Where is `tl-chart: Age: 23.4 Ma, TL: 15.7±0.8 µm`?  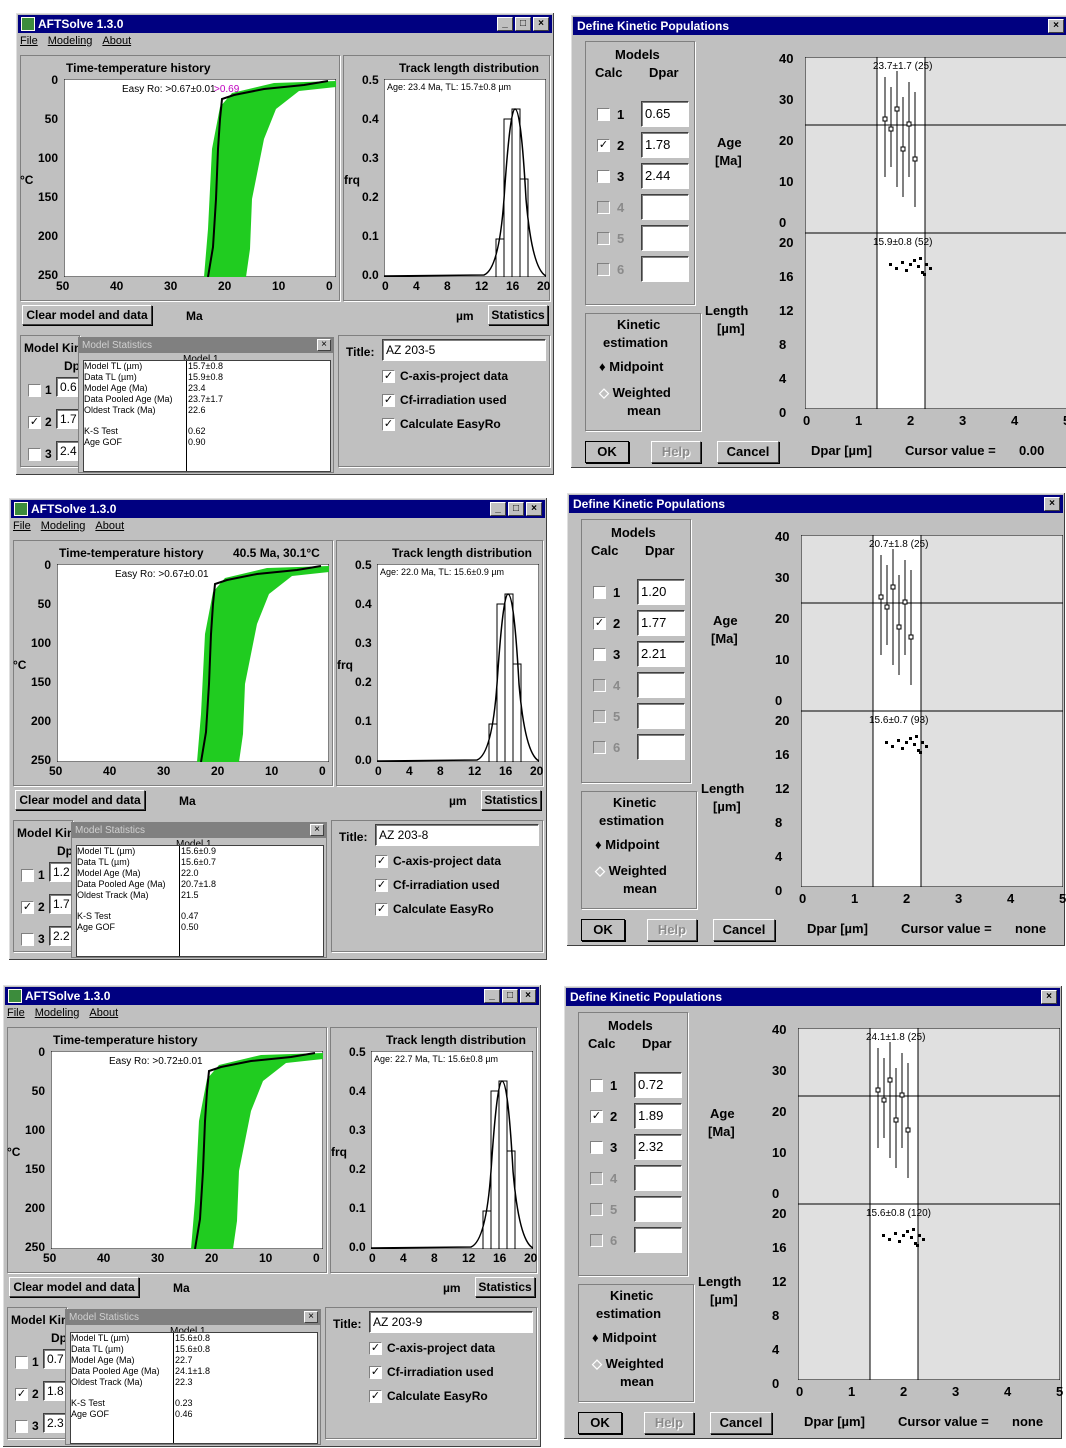
tl-chart: Age: 23.4 Ma, TL: 15.7±0.8 µm is located at coordinates (465, 178).